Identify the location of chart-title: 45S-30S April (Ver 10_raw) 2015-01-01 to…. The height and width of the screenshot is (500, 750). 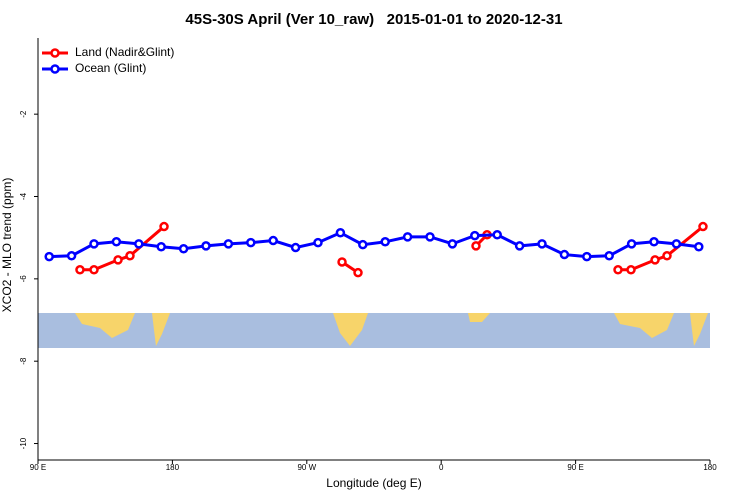
(373, 19).